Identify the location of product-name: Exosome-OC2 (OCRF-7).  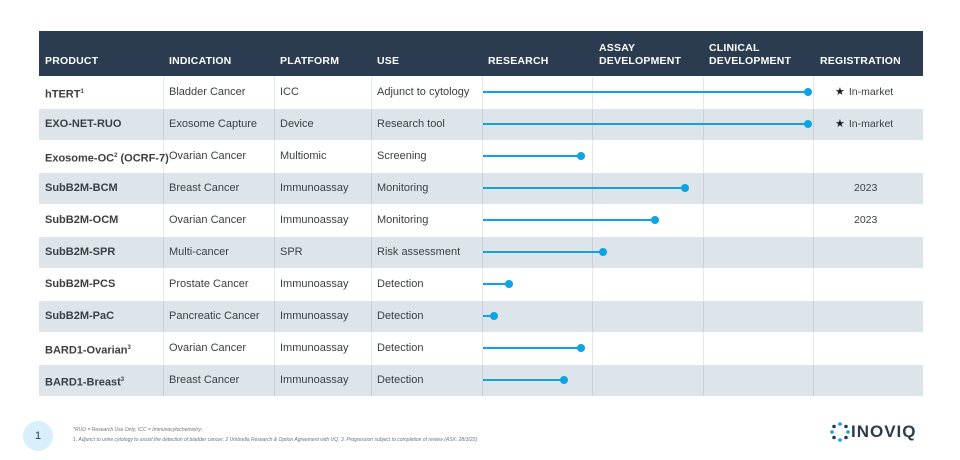
(107, 158).